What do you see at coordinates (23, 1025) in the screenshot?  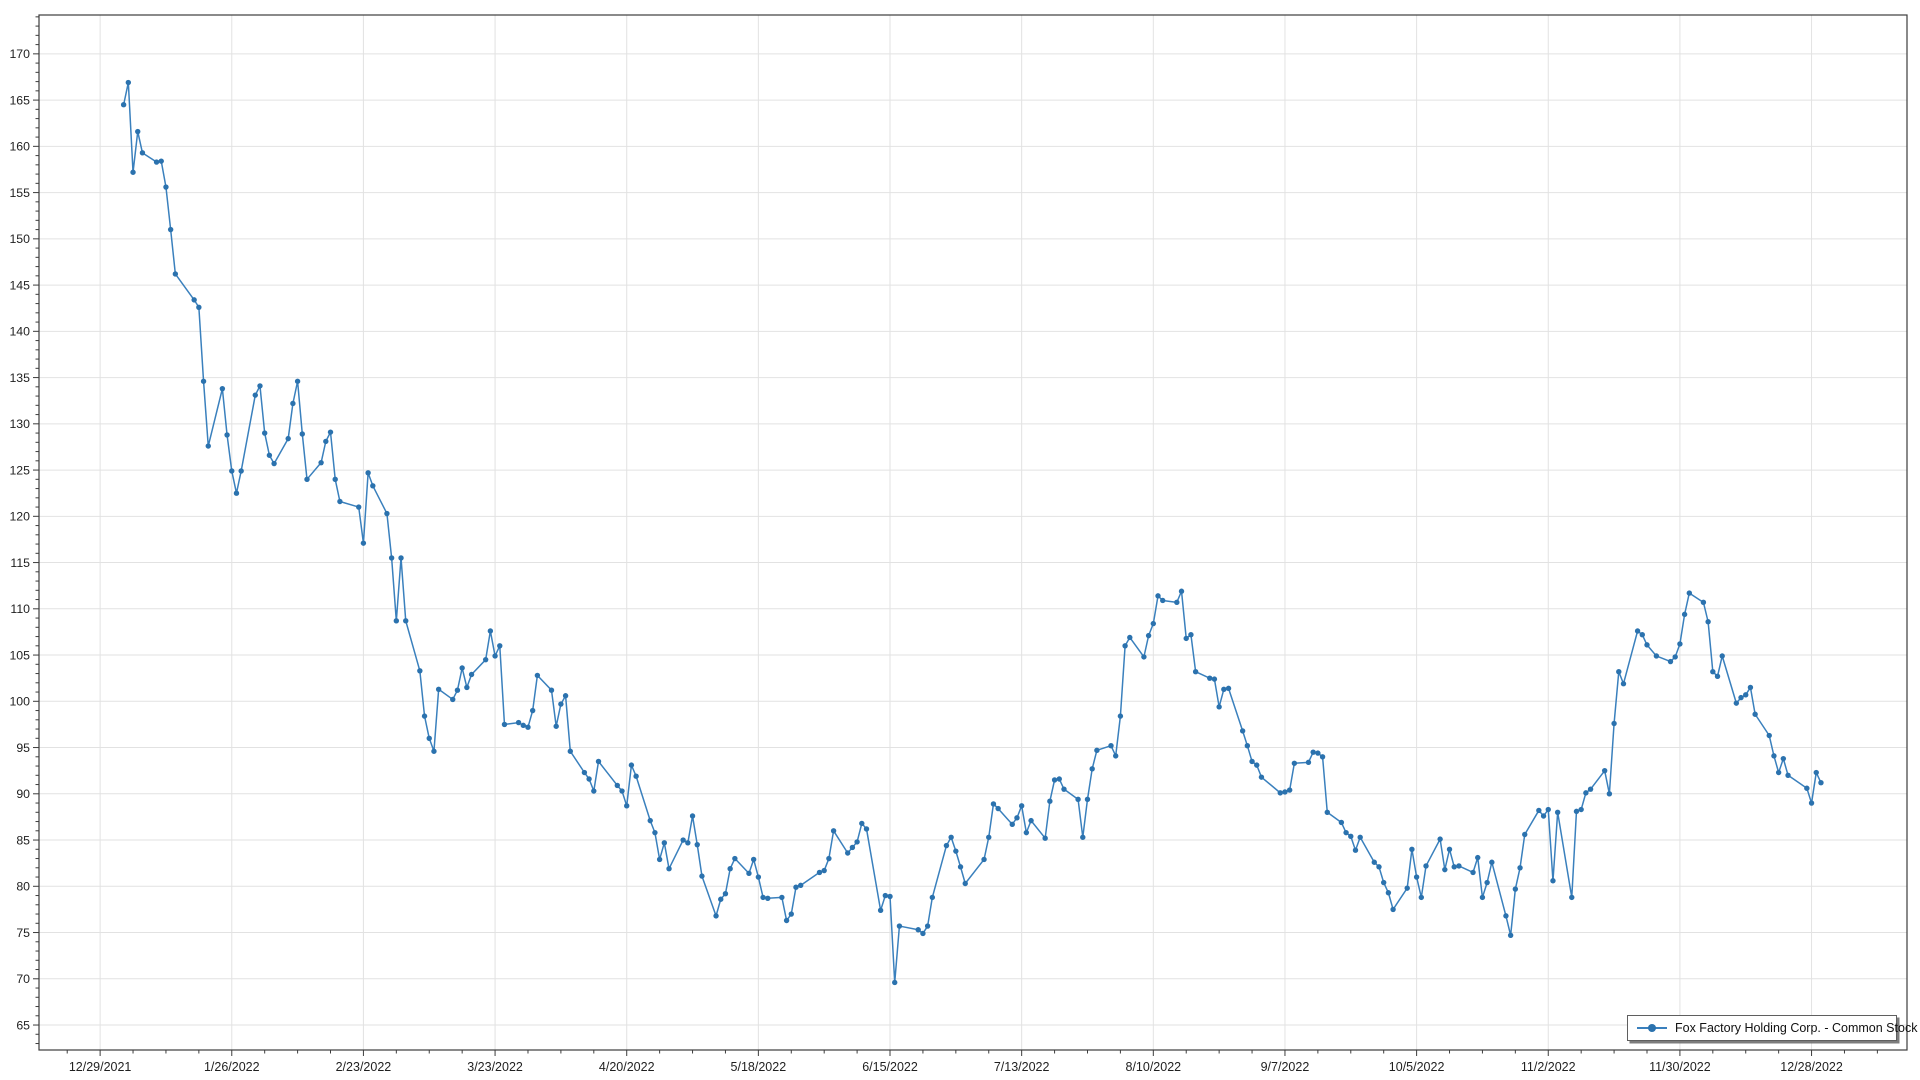 I see `y-tick-label: 65` at bounding box center [23, 1025].